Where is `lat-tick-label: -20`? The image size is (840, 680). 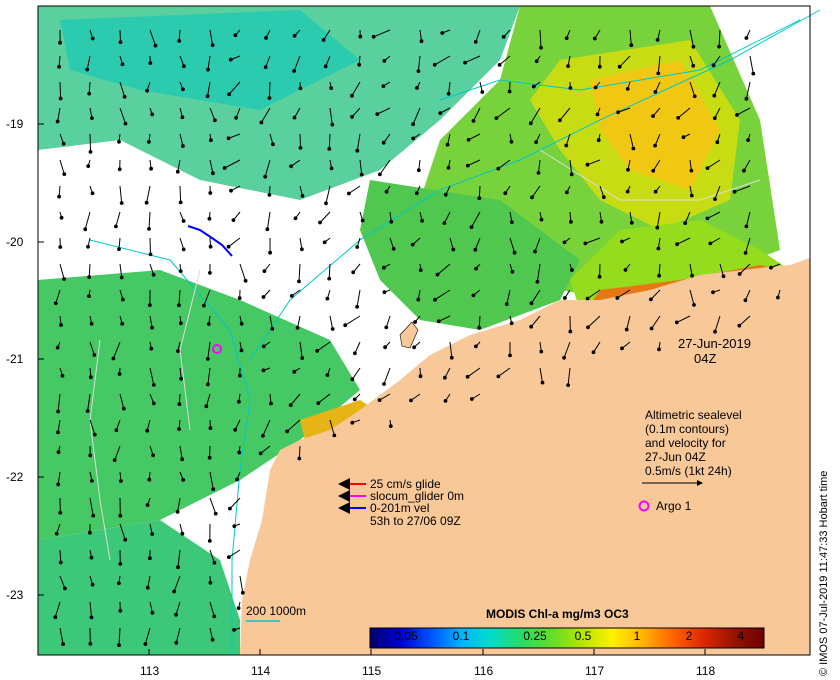
lat-tick-label: -20 is located at coordinates (15, 242).